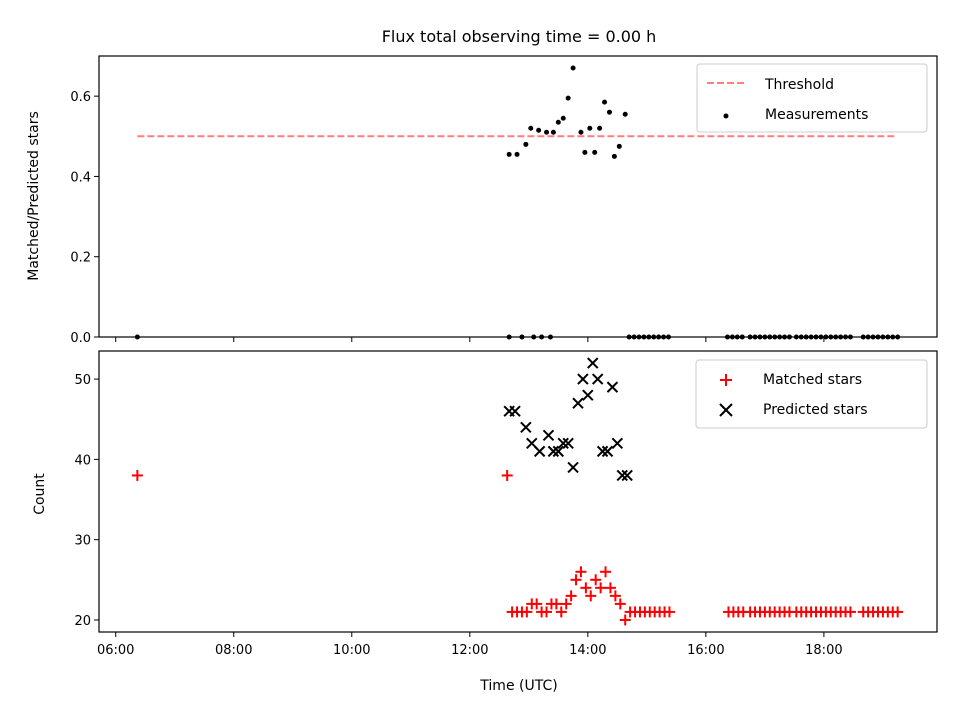  Describe the element at coordinates (816, 115) in the screenshot. I see `measurements-legend-label: Measurements` at that location.